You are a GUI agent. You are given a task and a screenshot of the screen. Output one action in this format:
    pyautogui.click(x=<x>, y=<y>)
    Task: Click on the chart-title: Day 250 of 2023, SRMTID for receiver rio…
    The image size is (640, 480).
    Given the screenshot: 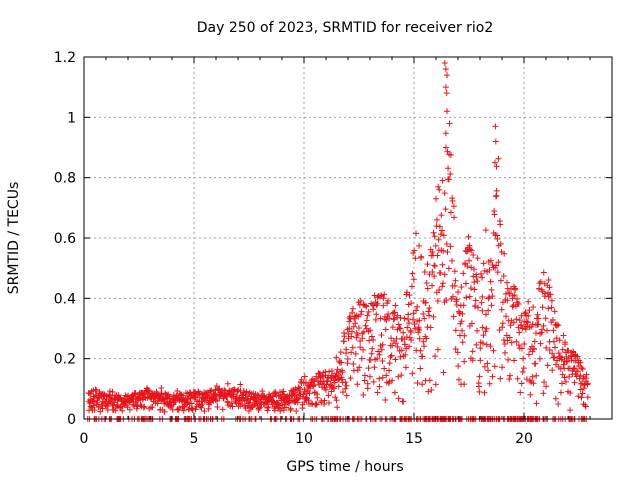 What is the action you would take?
    pyautogui.click(x=345, y=28)
    